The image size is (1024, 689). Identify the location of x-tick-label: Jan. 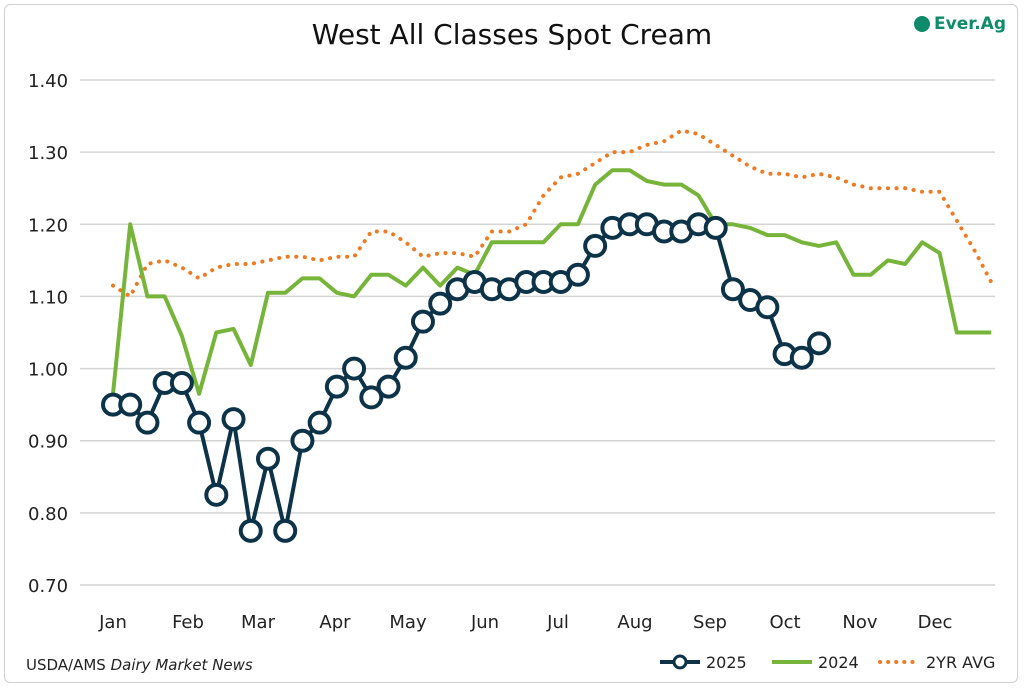
(112, 622).